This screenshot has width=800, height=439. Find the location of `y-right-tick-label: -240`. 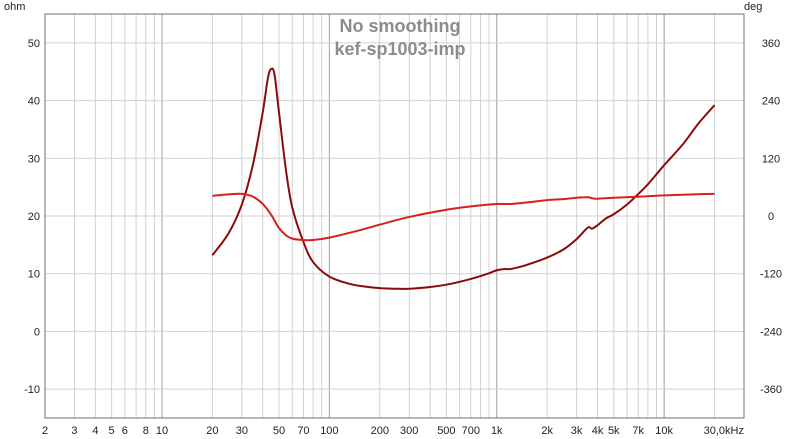

y-right-tick-label: -240 is located at coordinates (771, 332).